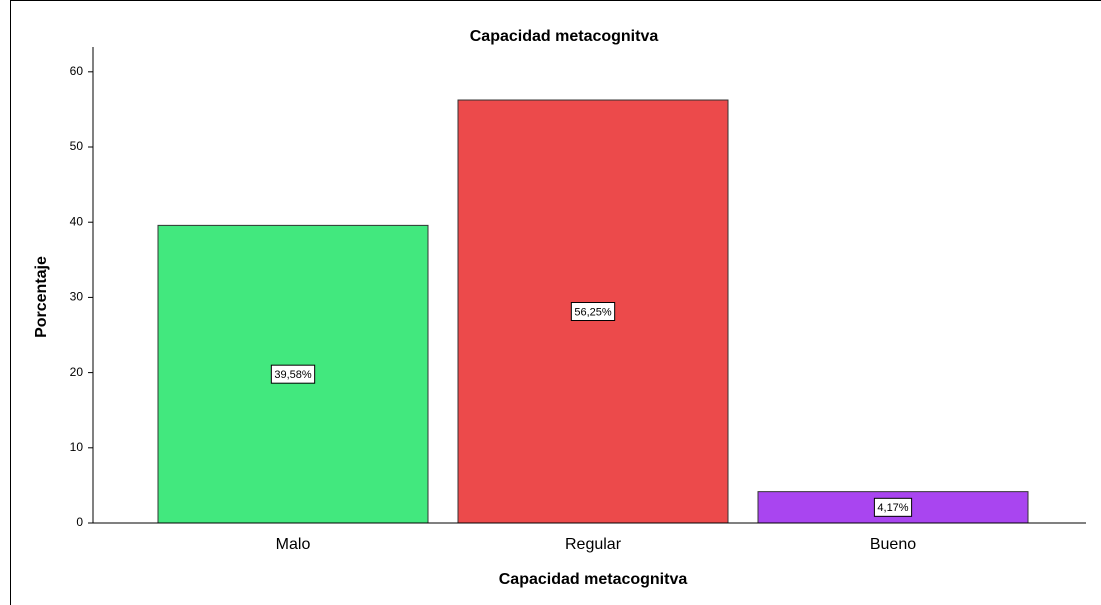 Image resolution: width=1101 pixels, height=605 pixels. I want to click on value-label: 56,25%, so click(593, 312).